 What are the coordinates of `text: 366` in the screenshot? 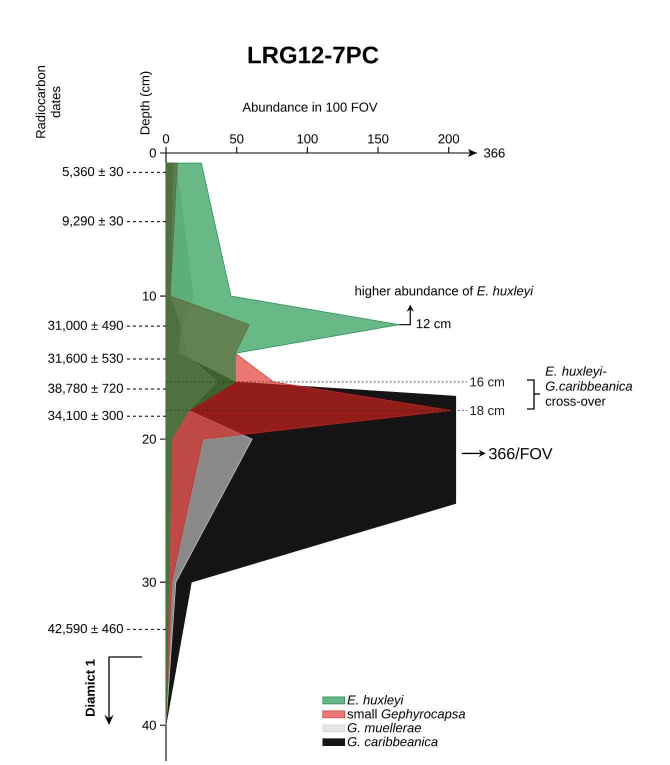 It's located at (494, 153).